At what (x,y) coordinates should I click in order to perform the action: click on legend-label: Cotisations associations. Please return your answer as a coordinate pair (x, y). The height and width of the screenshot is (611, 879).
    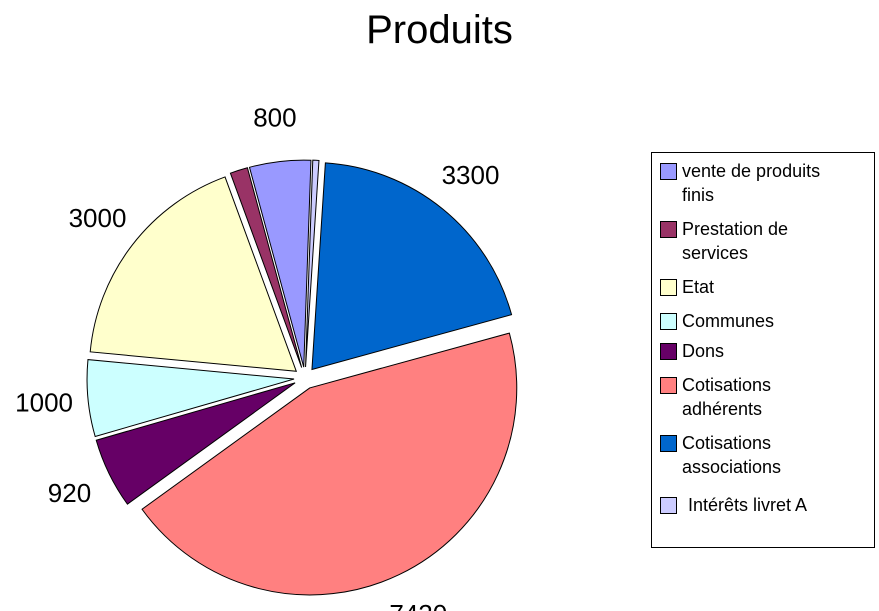
    Looking at the image, I should click on (732, 455).